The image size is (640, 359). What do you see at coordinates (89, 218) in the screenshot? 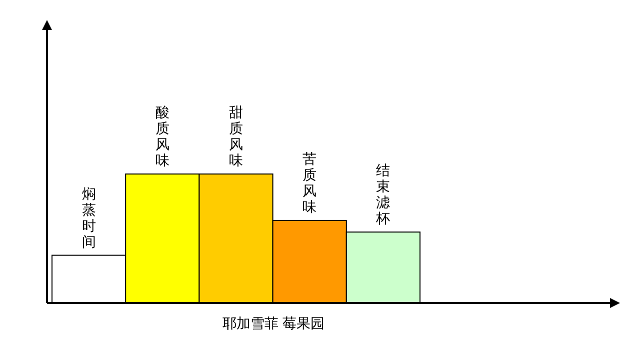
I see `x-tick-label: 焖蒸时间` at bounding box center [89, 218].